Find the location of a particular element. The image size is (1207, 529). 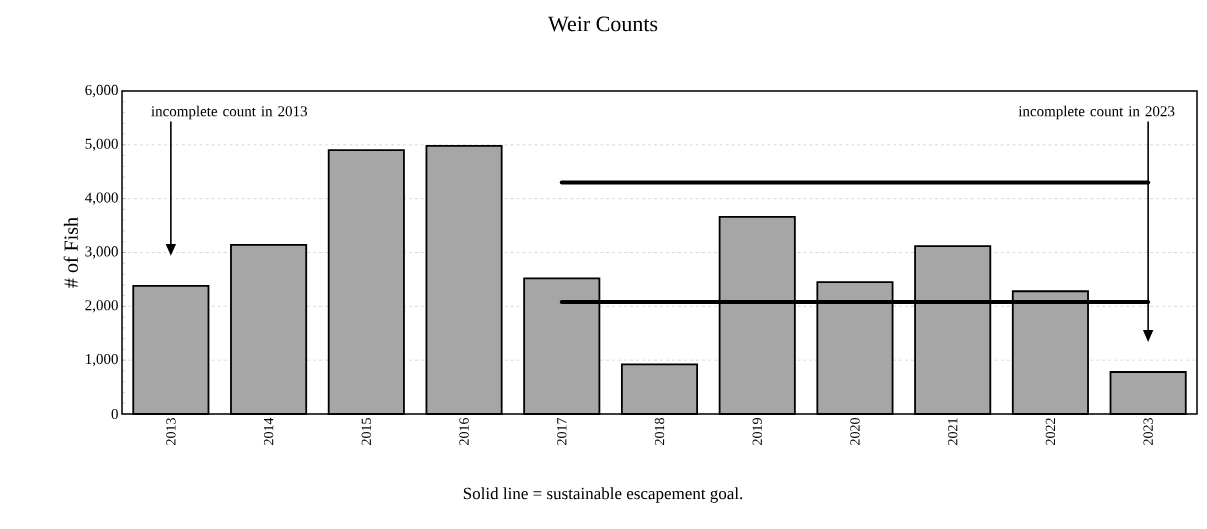

text: Solid line = sustainable escapement goal. is located at coordinates (603, 495).